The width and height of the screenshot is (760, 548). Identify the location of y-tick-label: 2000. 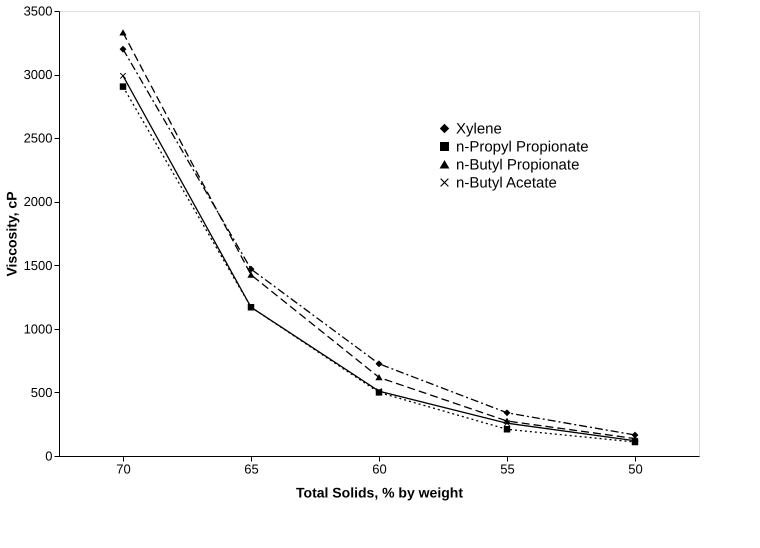
(38, 202).